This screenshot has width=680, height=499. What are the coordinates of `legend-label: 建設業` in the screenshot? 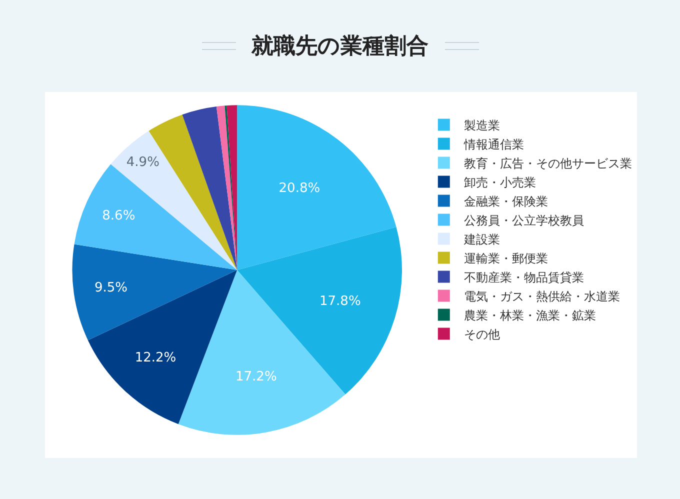 It's located at (481, 239).